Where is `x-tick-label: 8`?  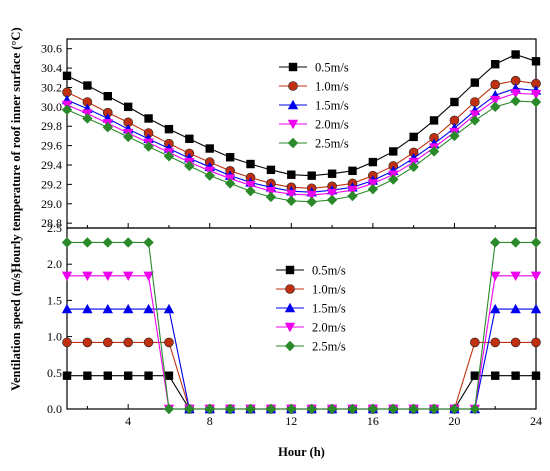 x-tick-label: 8 is located at coordinates (210, 421).